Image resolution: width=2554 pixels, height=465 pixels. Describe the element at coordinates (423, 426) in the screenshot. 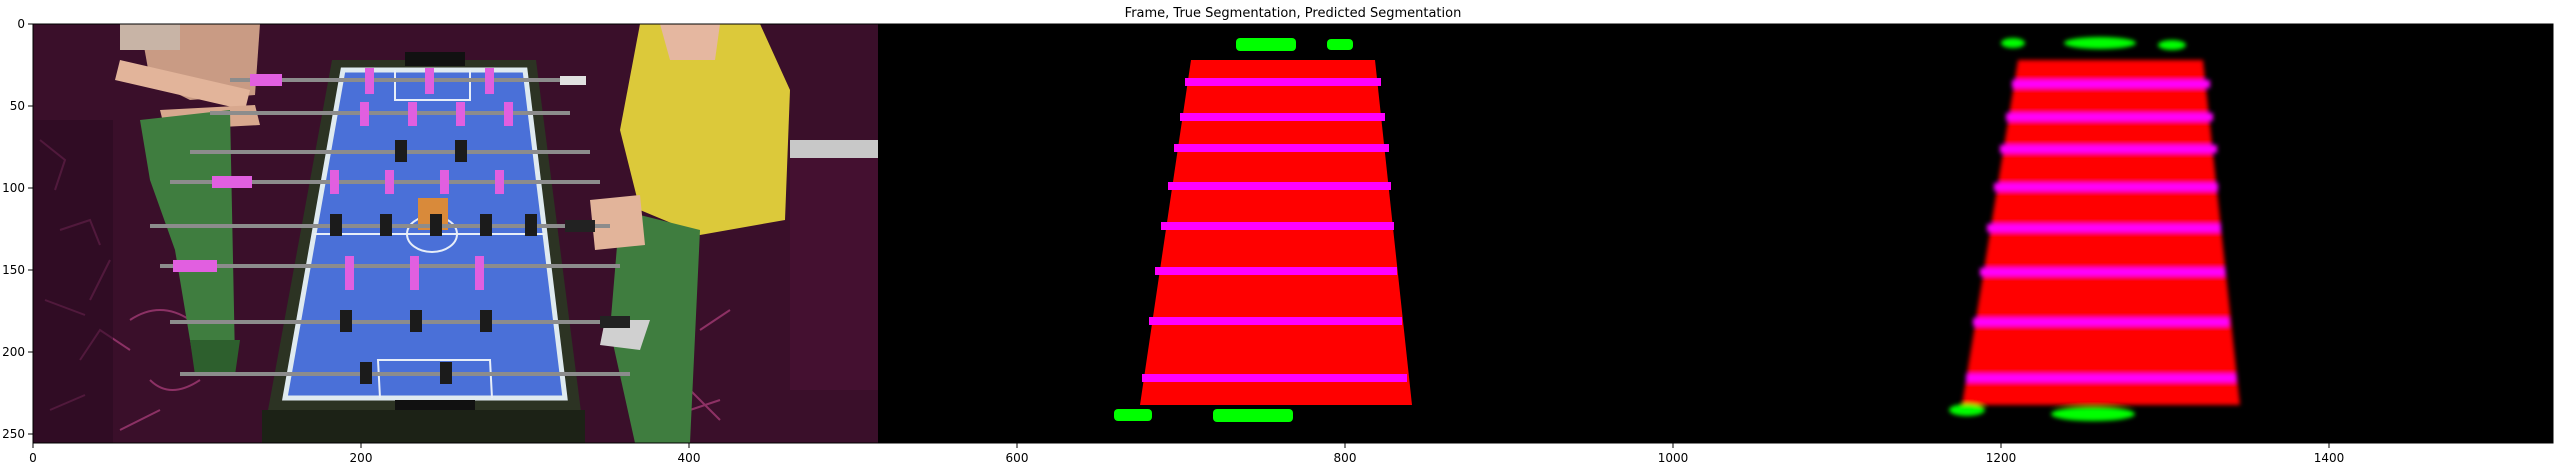

I see `table-bottom-edge` at that location.